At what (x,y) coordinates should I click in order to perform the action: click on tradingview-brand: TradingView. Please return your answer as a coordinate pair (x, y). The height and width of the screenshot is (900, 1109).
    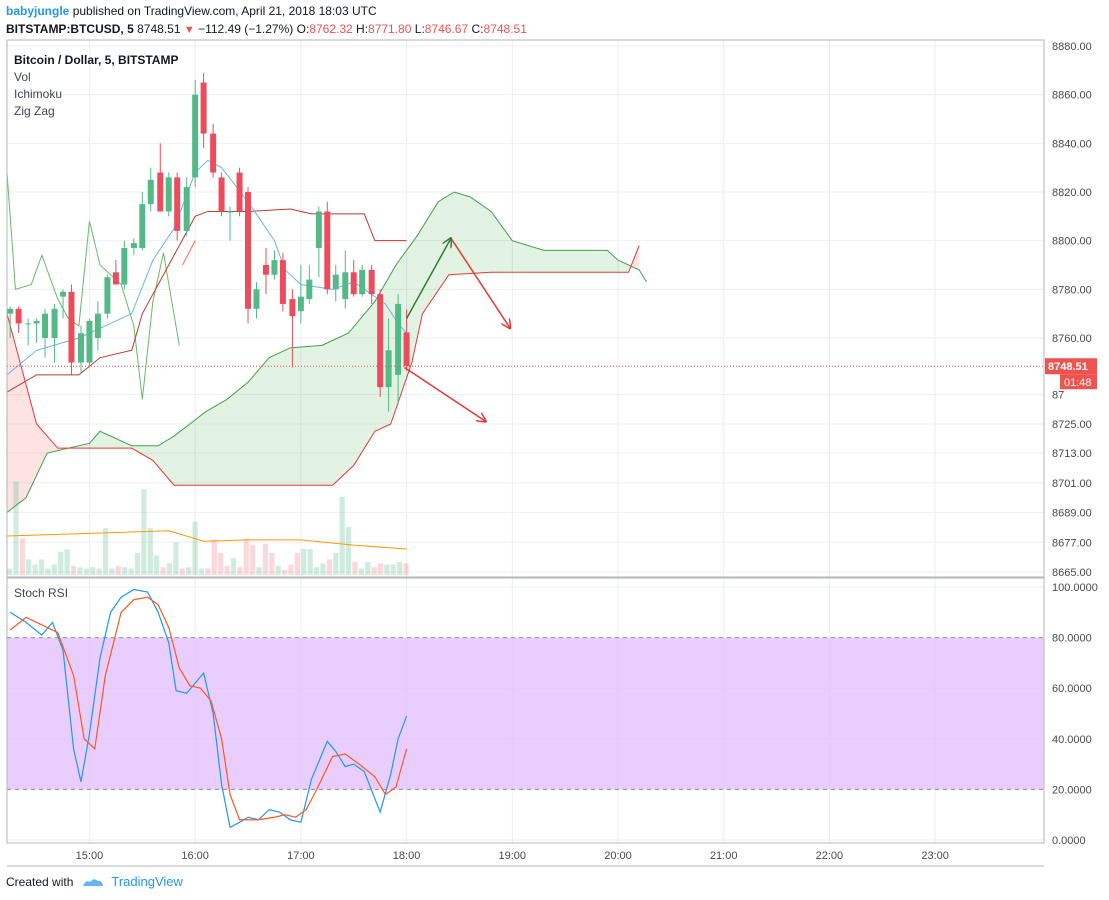
    Looking at the image, I should click on (147, 881).